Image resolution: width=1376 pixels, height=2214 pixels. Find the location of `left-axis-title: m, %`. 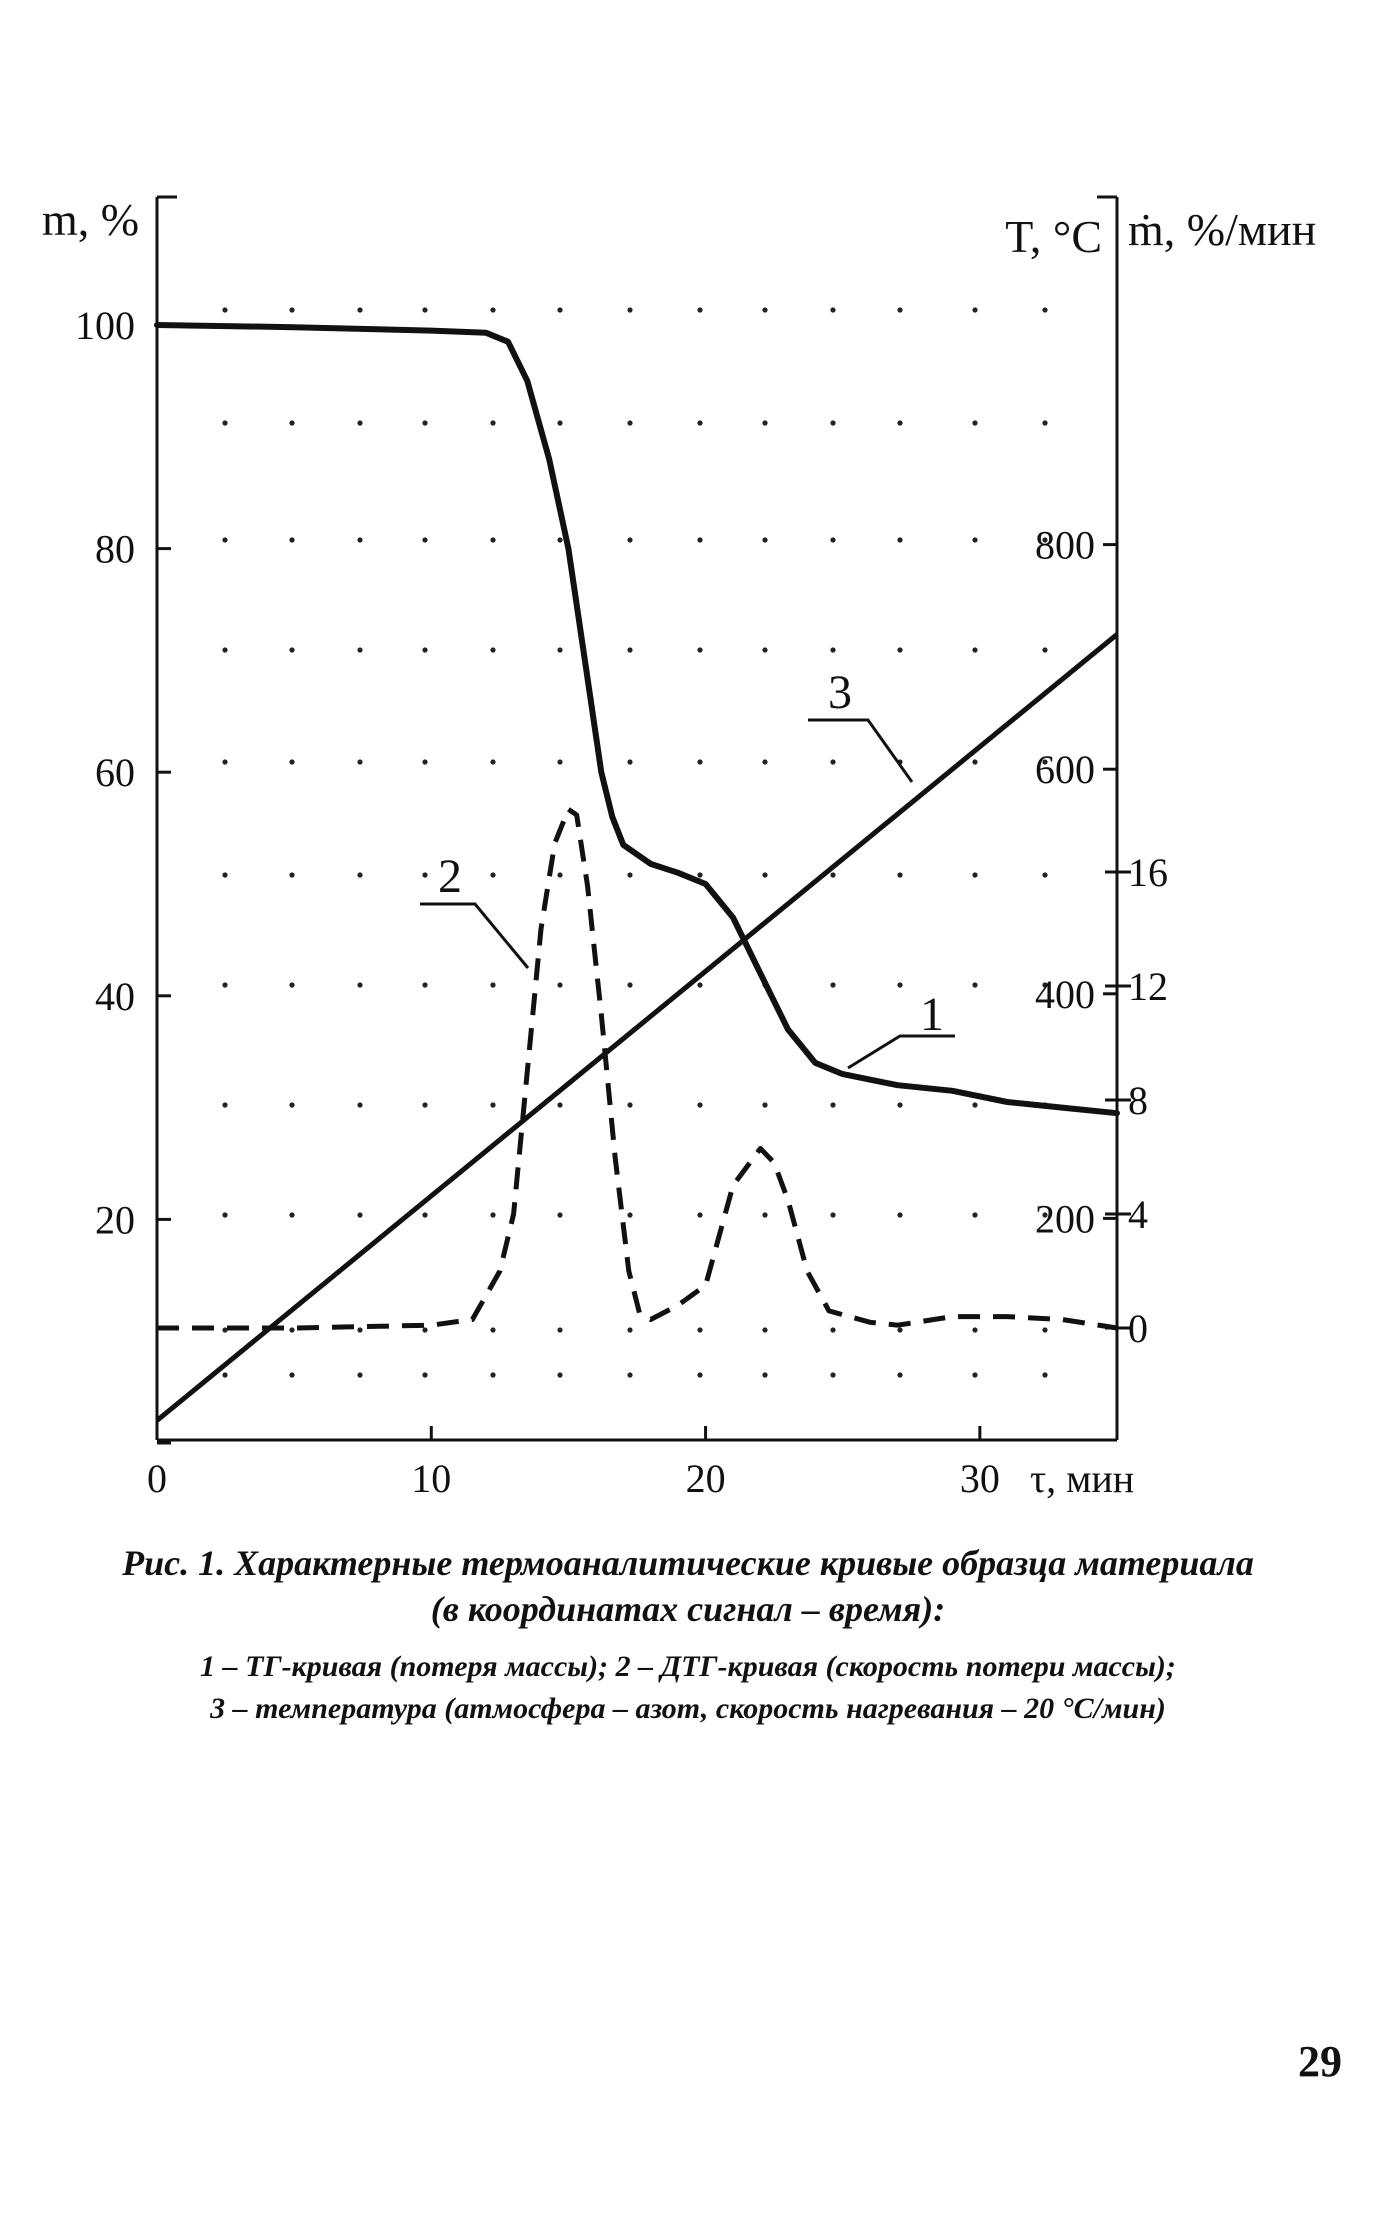

left-axis-title: m, % is located at coordinates (90, 219).